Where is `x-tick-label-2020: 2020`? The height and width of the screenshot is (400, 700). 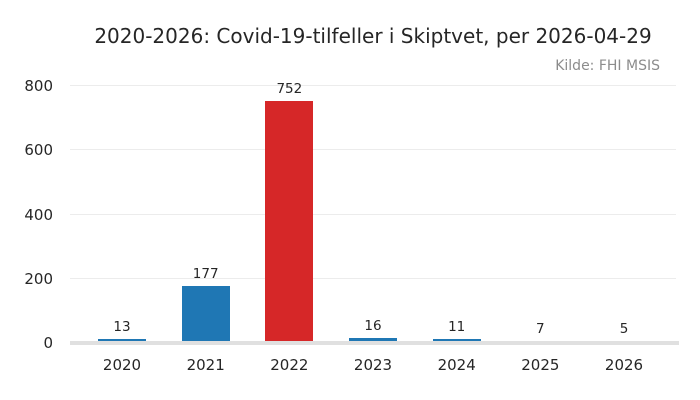
x-tick-label-2020: 2020 is located at coordinates (122, 365).